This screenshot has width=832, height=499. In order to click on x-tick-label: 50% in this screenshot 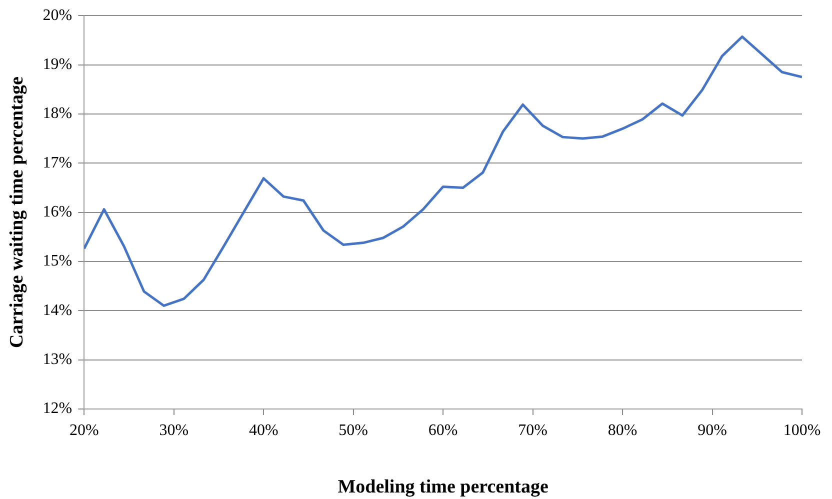, I will do `click(353, 430)`.